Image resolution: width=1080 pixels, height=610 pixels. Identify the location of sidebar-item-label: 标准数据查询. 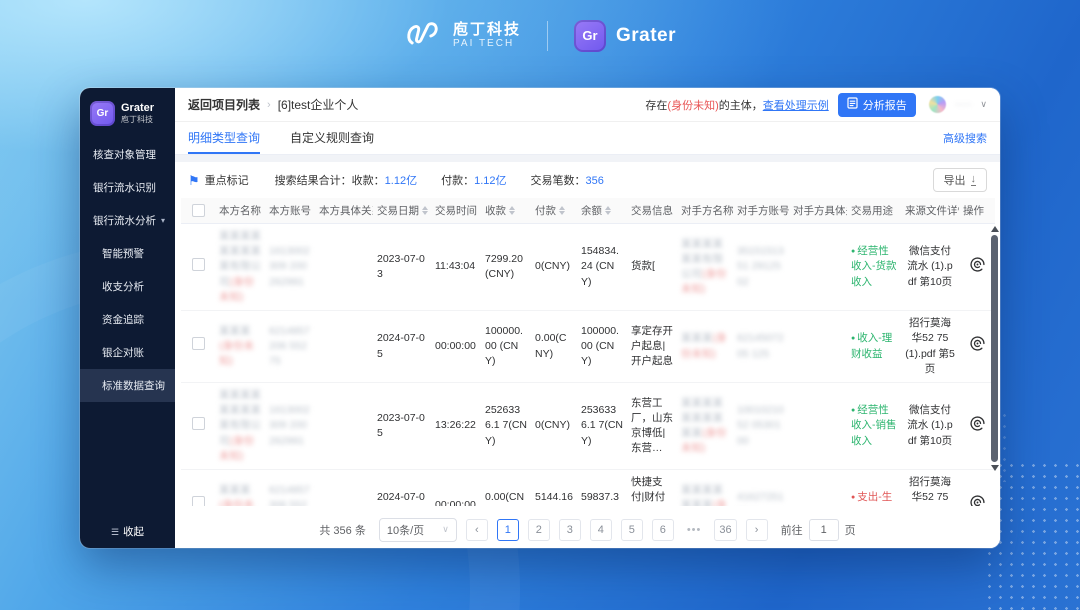
(133, 386).